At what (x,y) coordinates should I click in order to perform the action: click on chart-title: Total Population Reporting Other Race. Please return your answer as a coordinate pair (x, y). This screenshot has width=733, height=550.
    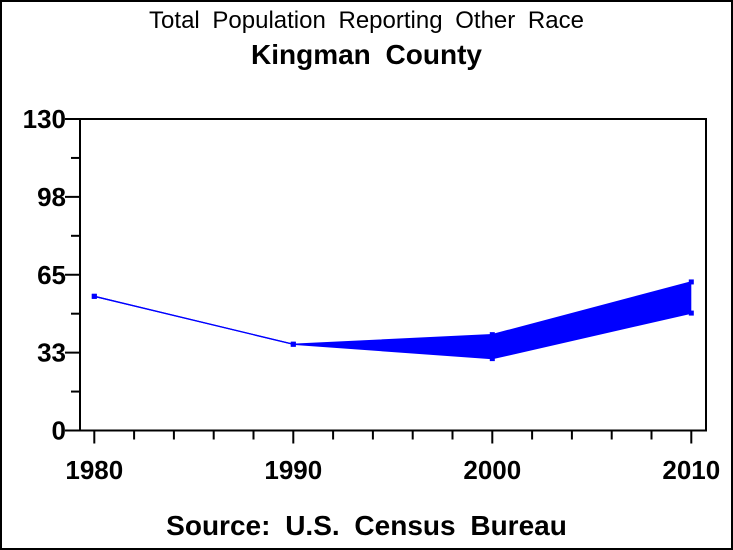
    Looking at the image, I should click on (366, 20).